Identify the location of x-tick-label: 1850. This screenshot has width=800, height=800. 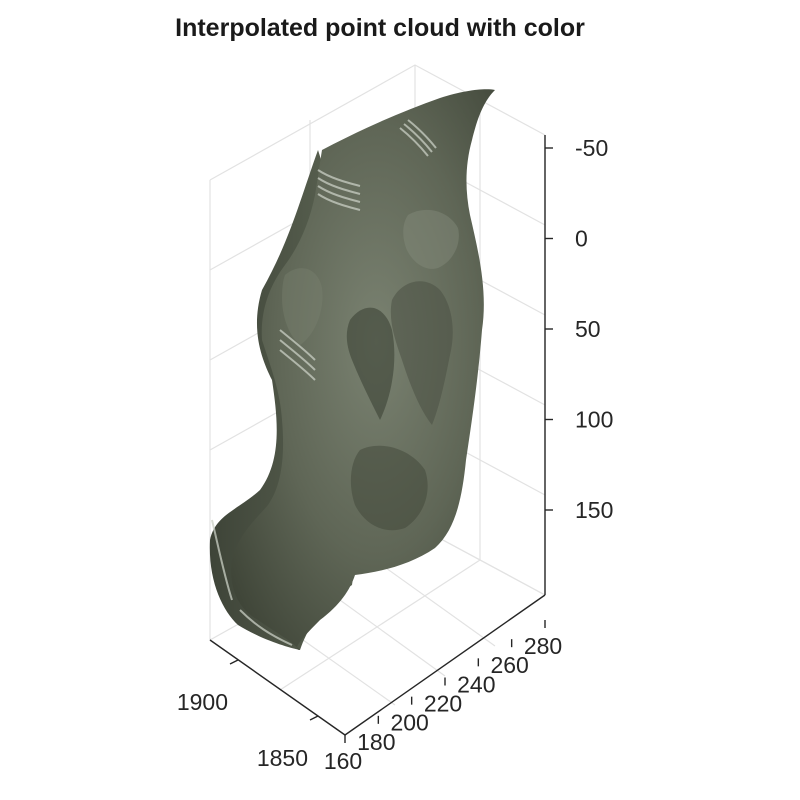
(282, 758).